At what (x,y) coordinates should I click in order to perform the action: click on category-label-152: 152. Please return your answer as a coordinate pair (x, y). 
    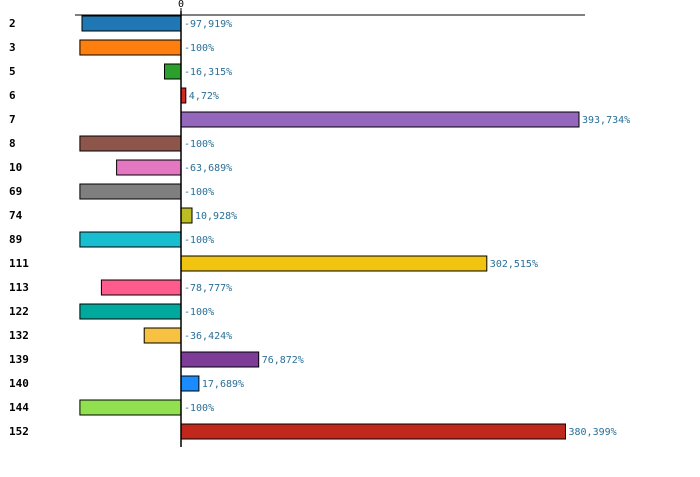
    Looking at the image, I should click on (19, 431).